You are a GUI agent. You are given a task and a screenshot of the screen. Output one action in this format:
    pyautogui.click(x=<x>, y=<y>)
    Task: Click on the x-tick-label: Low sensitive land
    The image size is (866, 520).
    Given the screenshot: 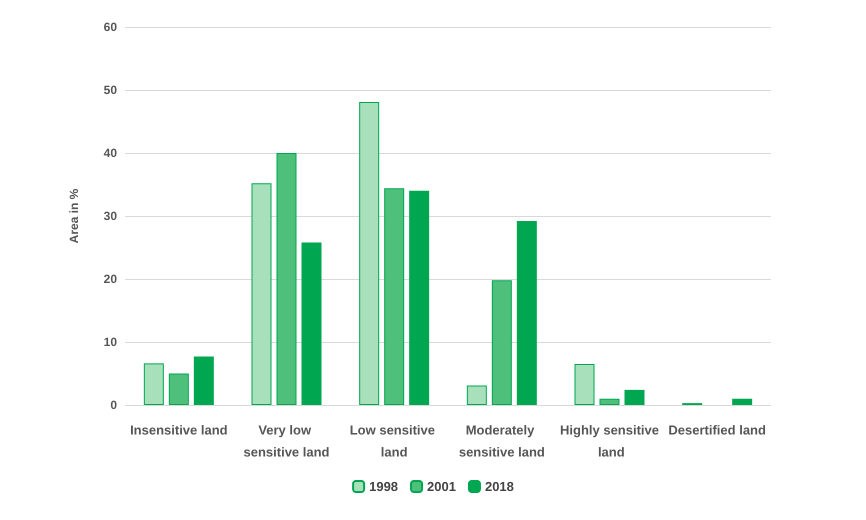 What is the action you would take?
    pyautogui.click(x=394, y=441)
    